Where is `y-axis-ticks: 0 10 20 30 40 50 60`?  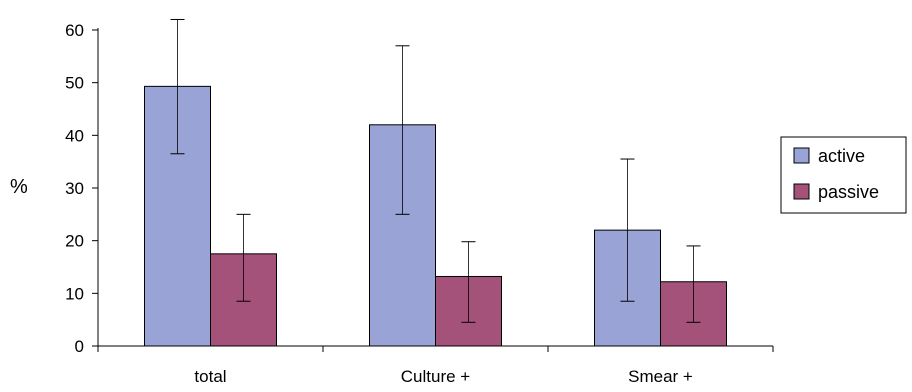
y-axis-ticks: 0 10 20 30 40 50 60 is located at coordinates (81, 188).